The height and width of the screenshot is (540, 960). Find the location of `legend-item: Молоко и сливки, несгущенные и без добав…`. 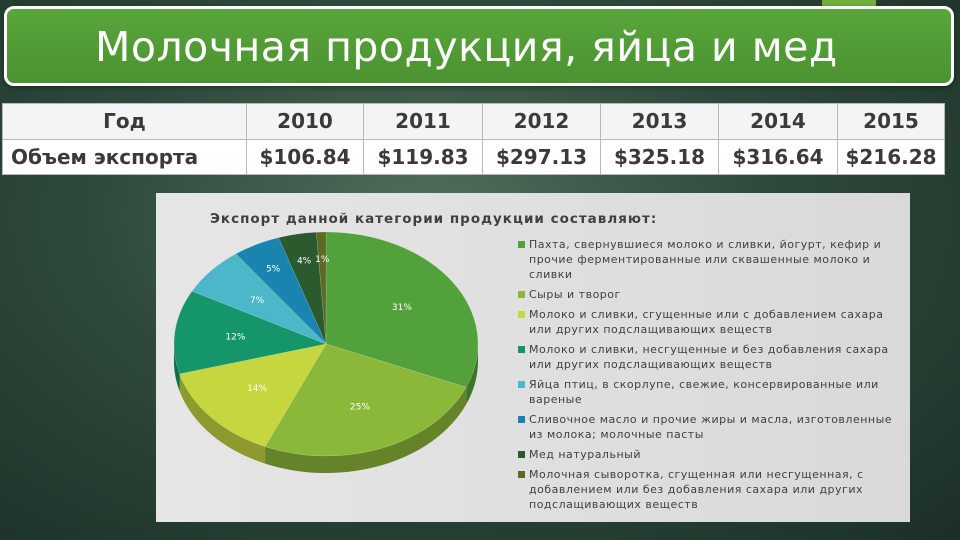

legend-item: Молоко и сливки, несгущенные и без добав… is located at coordinates (711, 357).